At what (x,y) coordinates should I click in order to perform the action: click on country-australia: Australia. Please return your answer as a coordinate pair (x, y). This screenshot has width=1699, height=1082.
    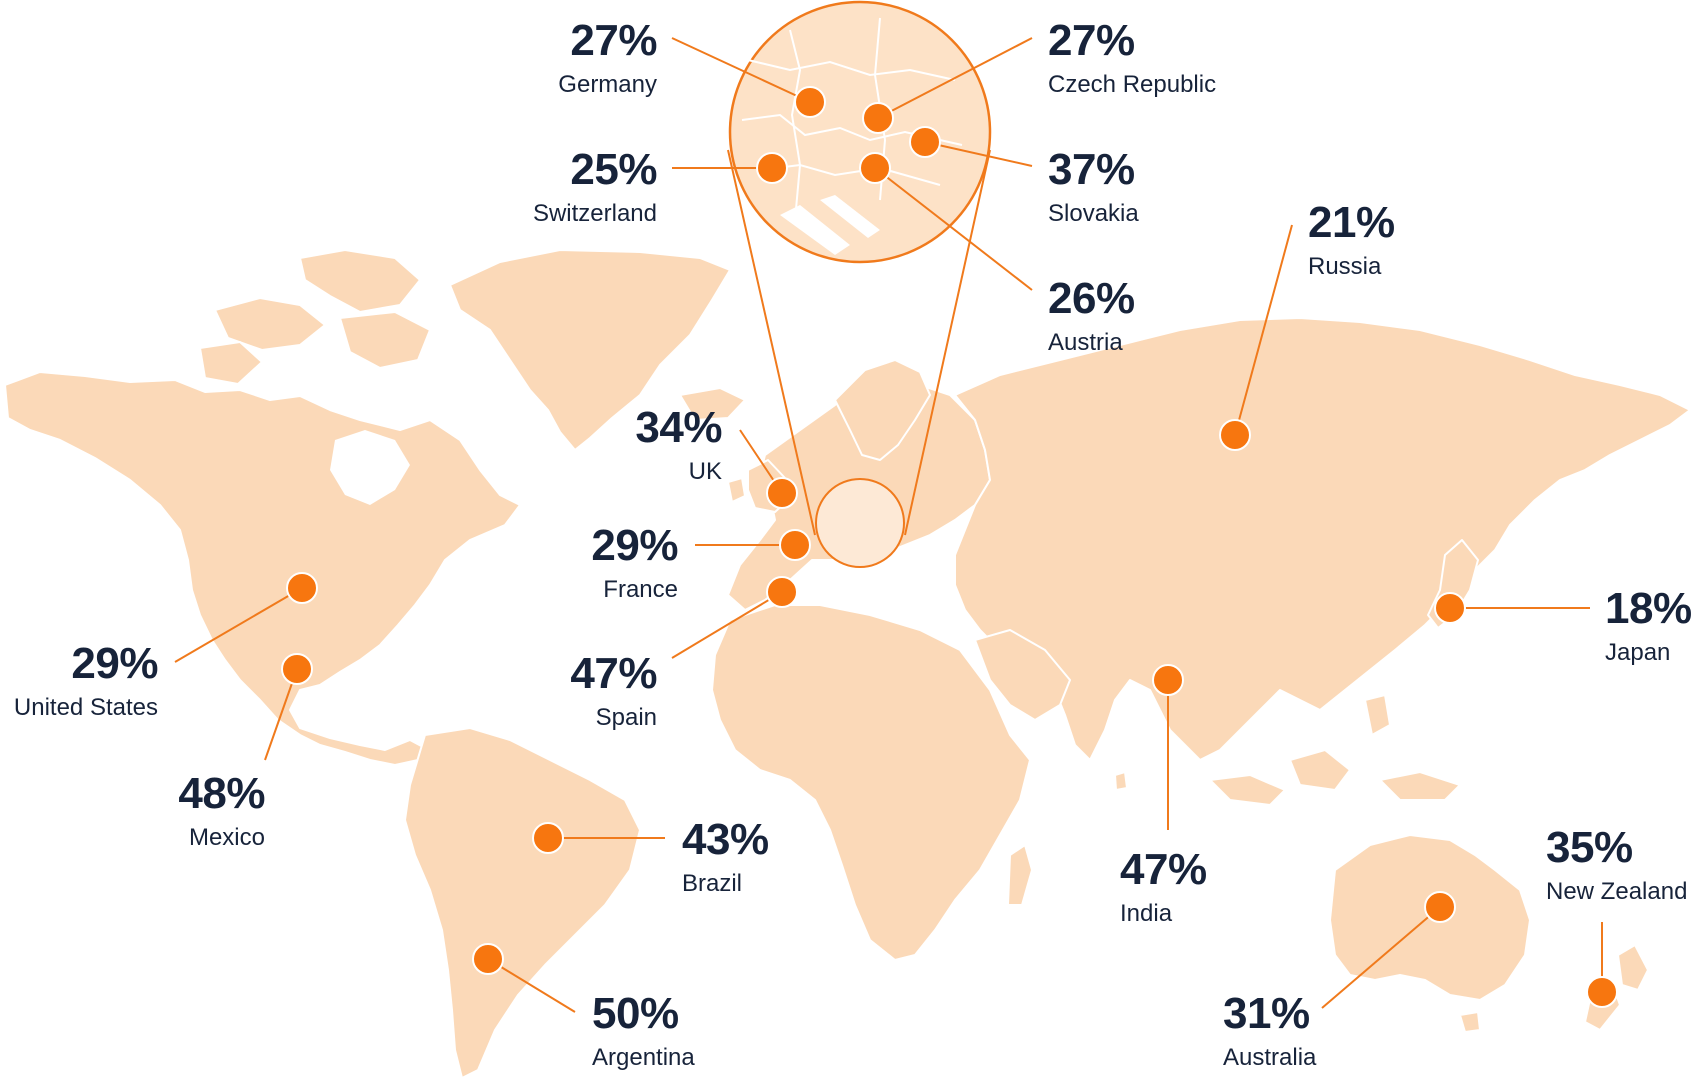
    Looking at the image, I should click on (1270, 1057).